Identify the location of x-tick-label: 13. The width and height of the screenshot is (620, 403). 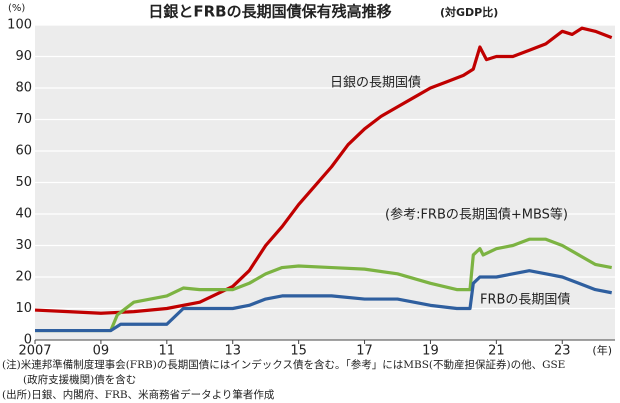
(232, 351).